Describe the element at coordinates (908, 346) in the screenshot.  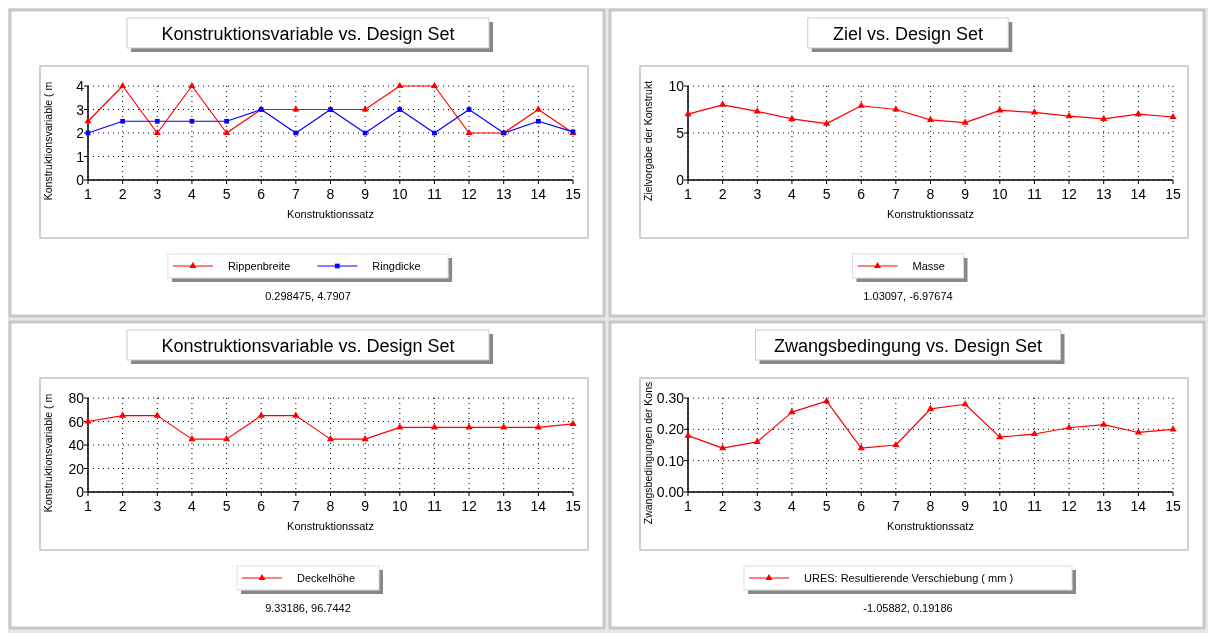
I see `chart-title: Zwangsbedingung vs. Design Set` at that location.